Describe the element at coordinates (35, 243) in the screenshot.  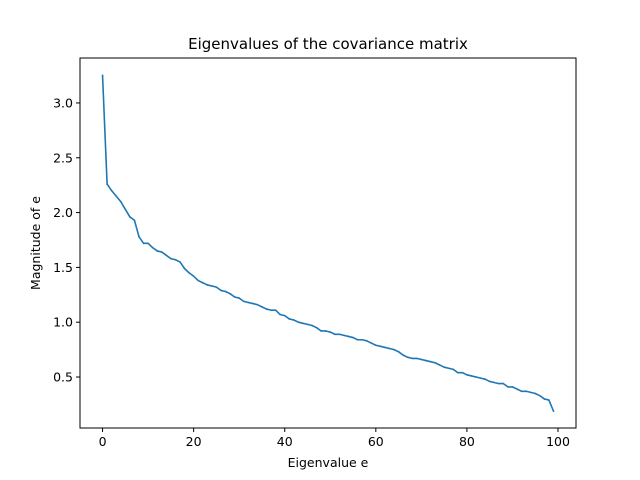
I see `y-axis-label: Magnitude of e` at that location.